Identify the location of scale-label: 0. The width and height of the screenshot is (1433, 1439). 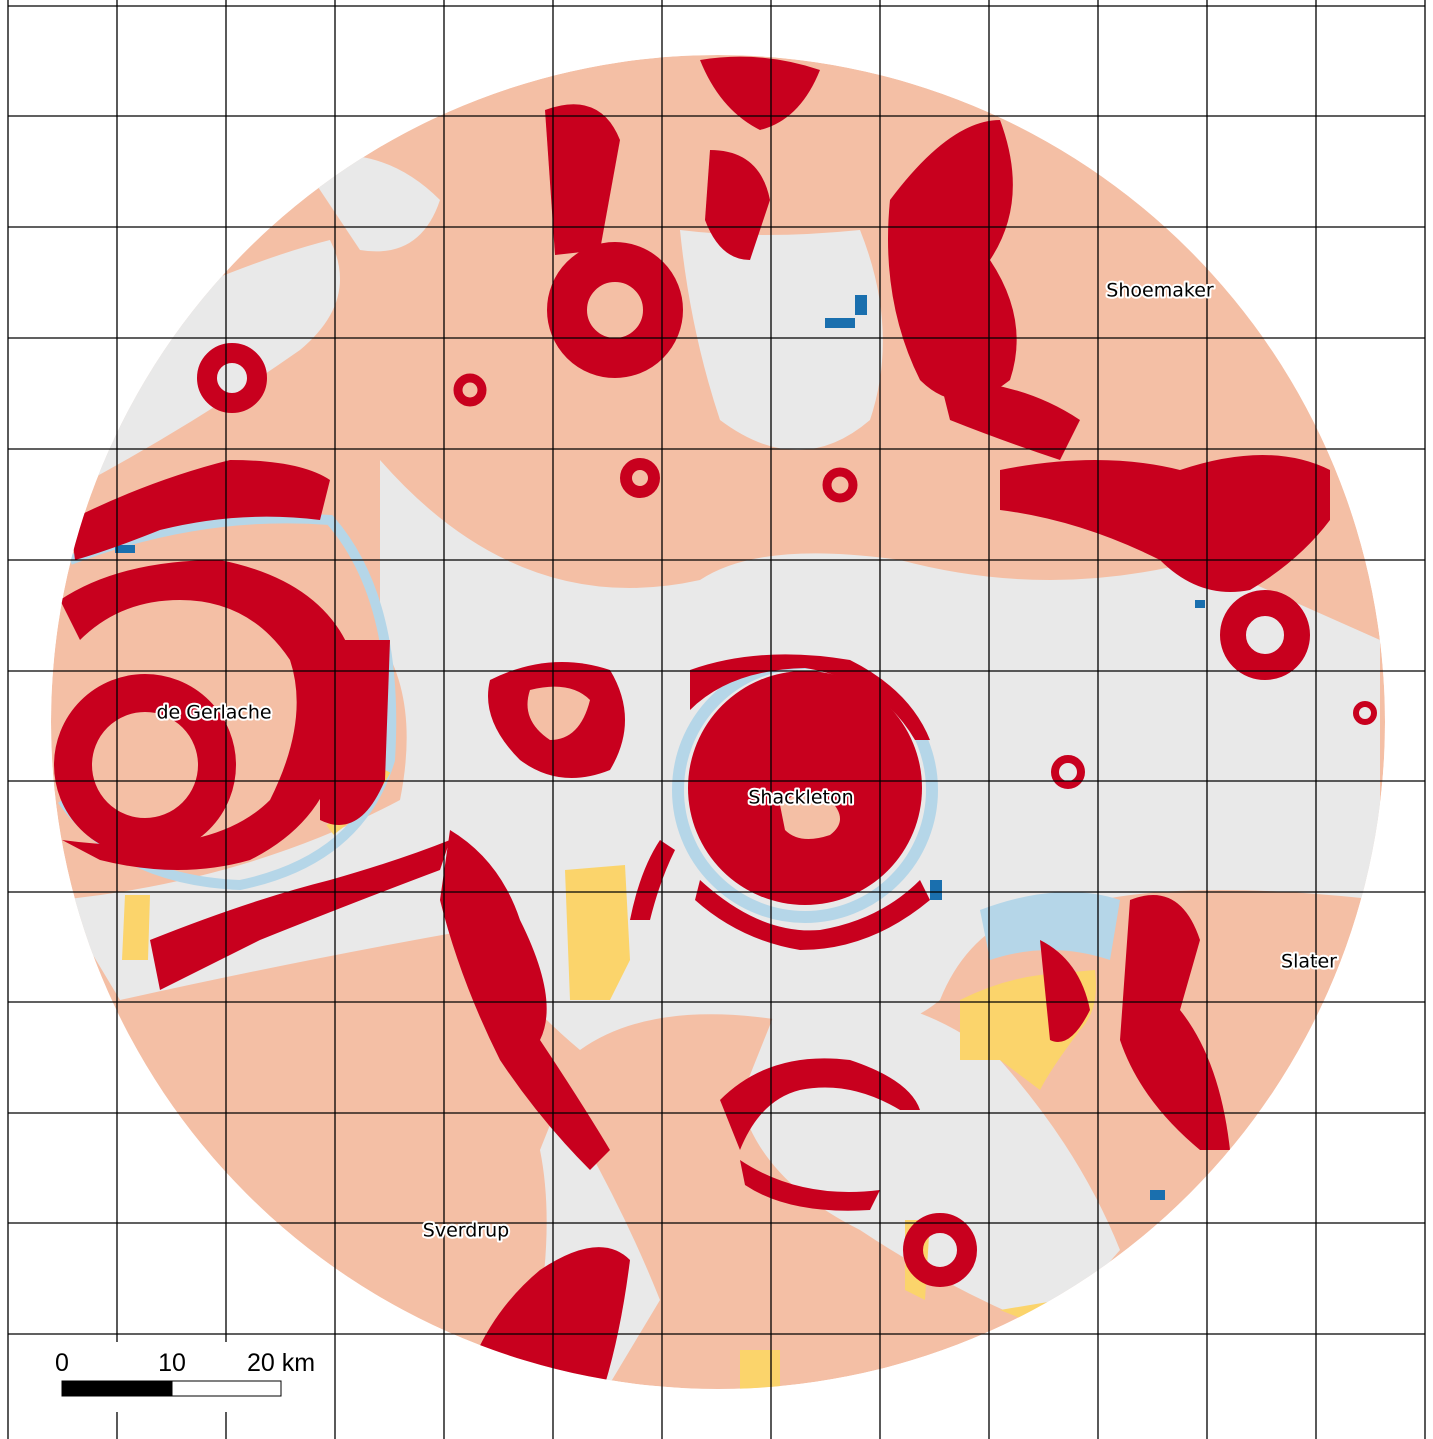
(62, 1363).